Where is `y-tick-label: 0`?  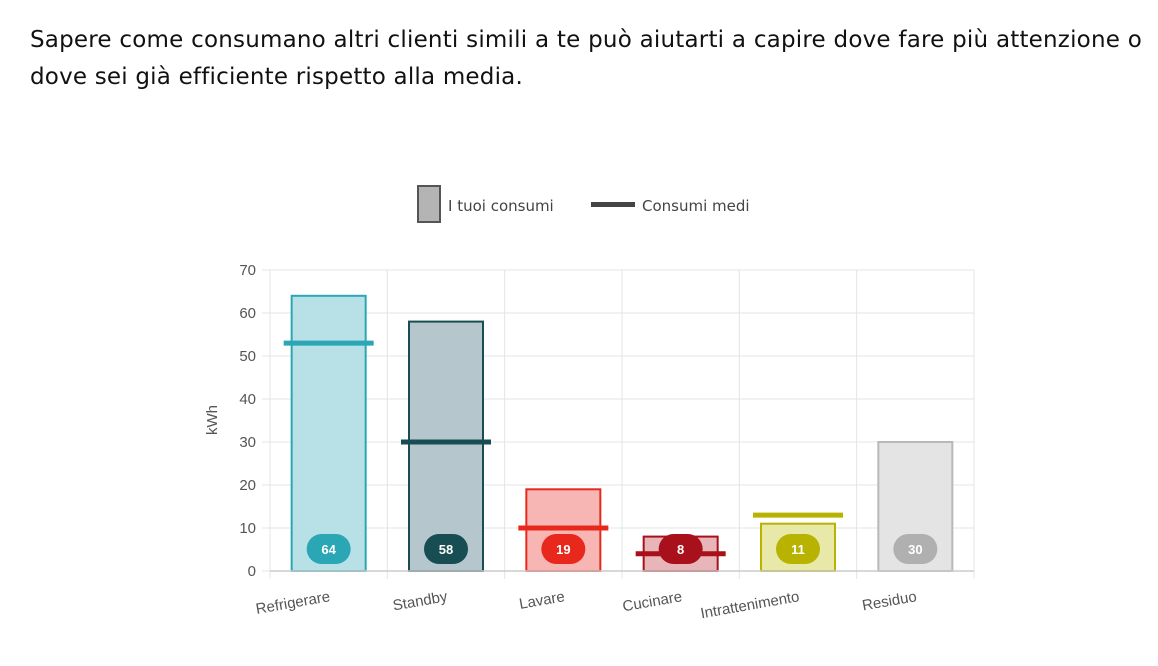 y-tick-label: 0 is located at coordinates (252, 571).